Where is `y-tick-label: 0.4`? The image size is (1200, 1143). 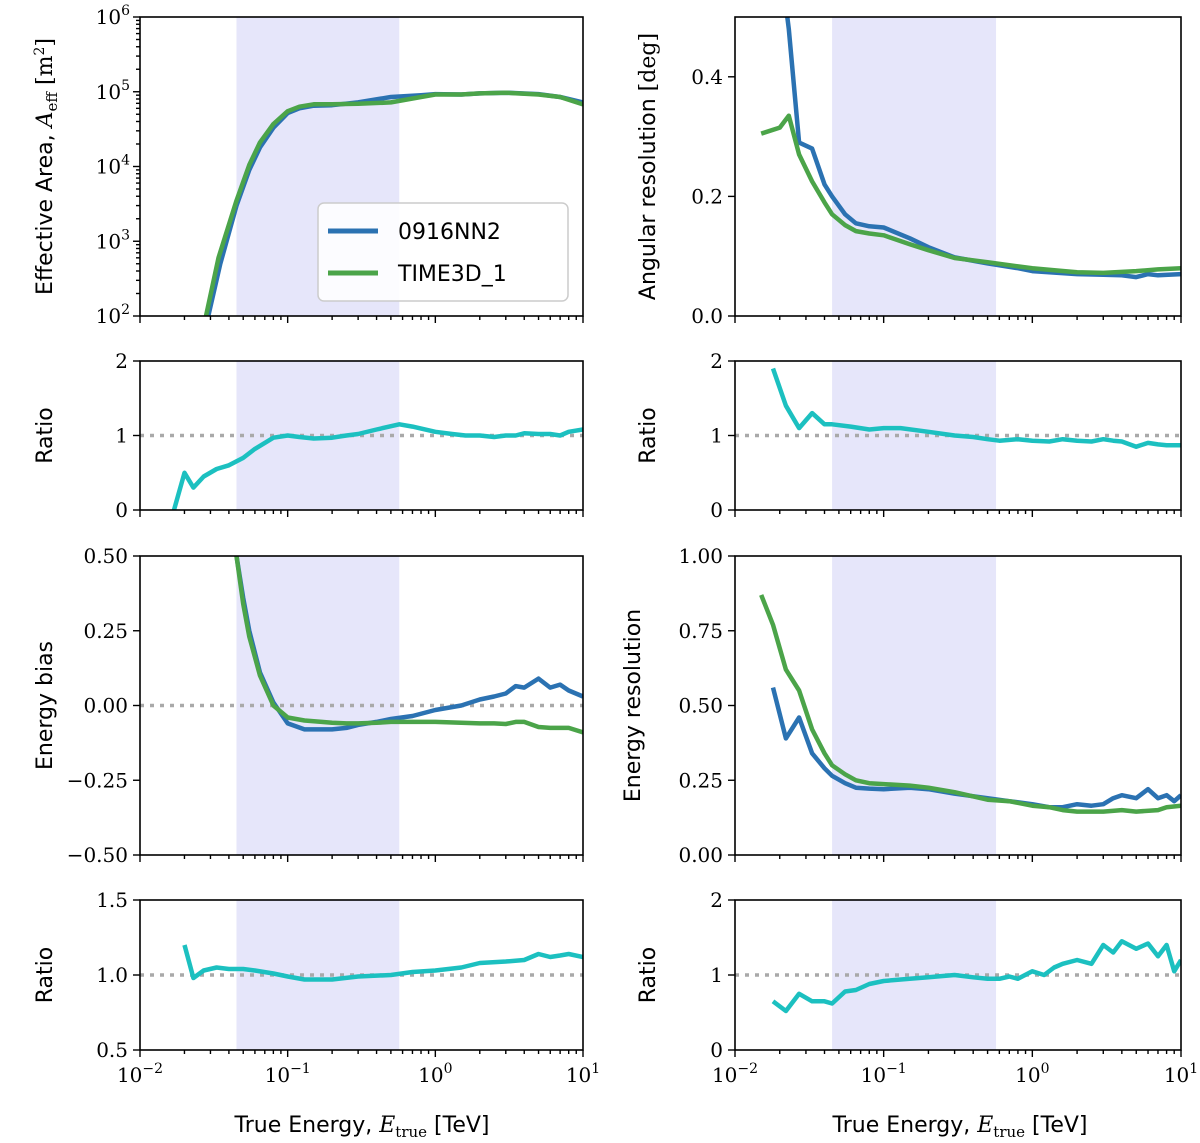 y-tick-label: 0.4 is located at coordinates (707, 77).